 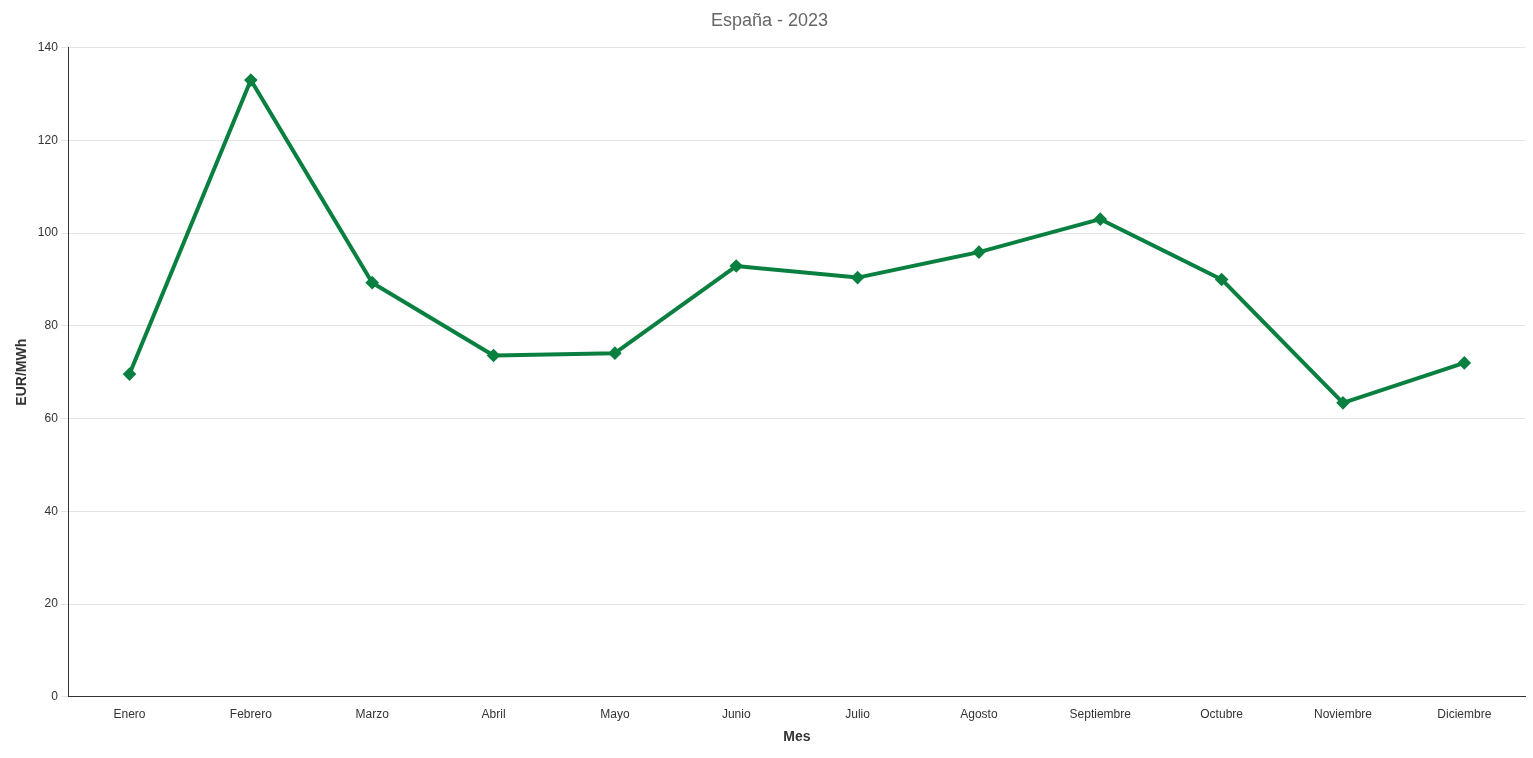 What do you see at coordinates (1464, 714) in the screenshot?
I see `x-tick-label: Diciembre` at bounding box center [1464, 714].